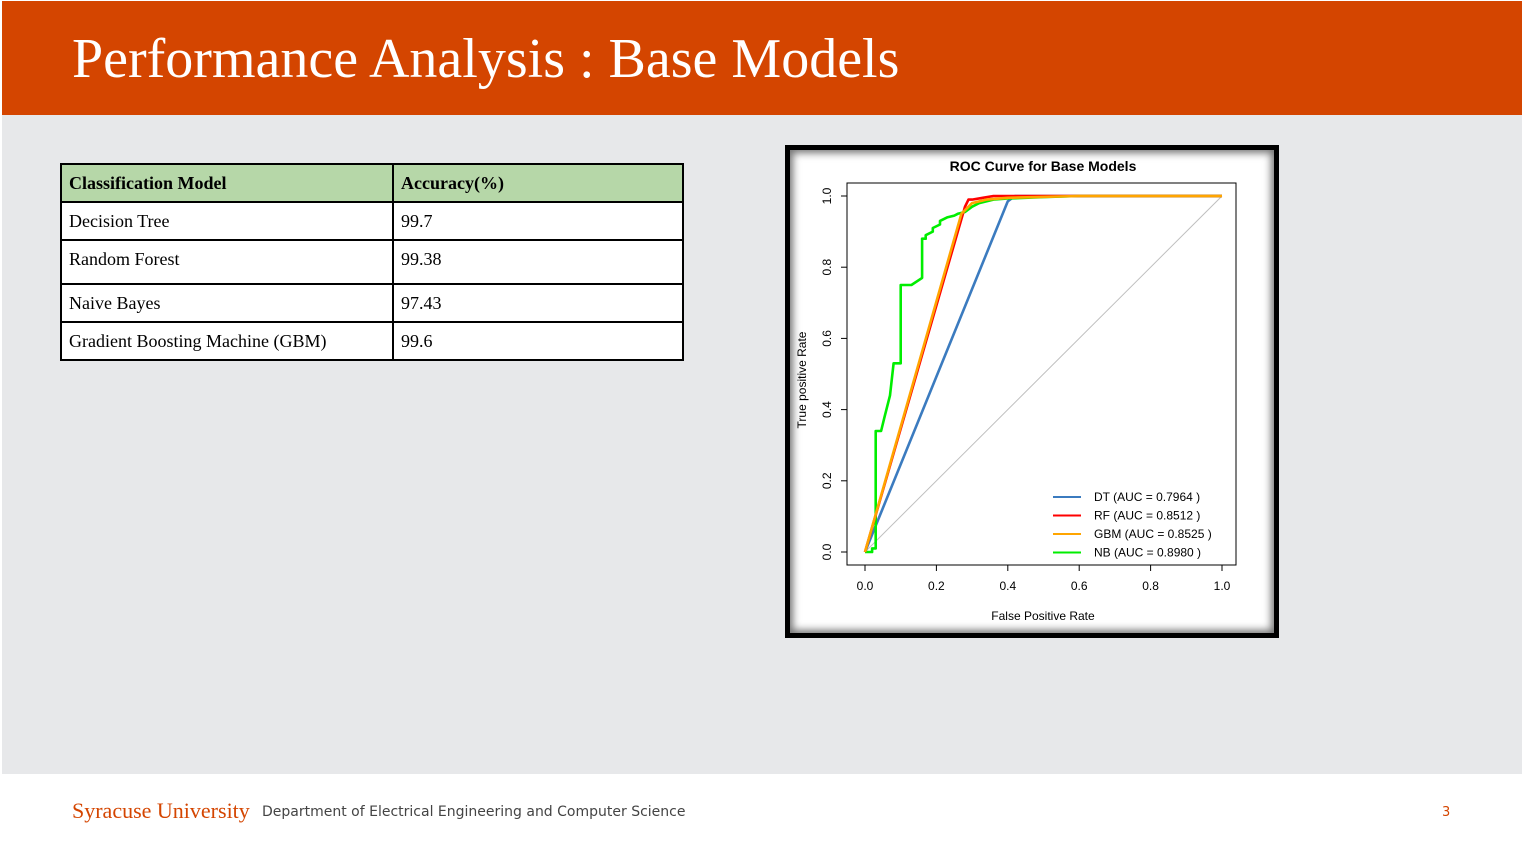  Describe the element at coordinates (538, 341) in the screenshot. I see `accuracy-cell: 99.6` at that location.